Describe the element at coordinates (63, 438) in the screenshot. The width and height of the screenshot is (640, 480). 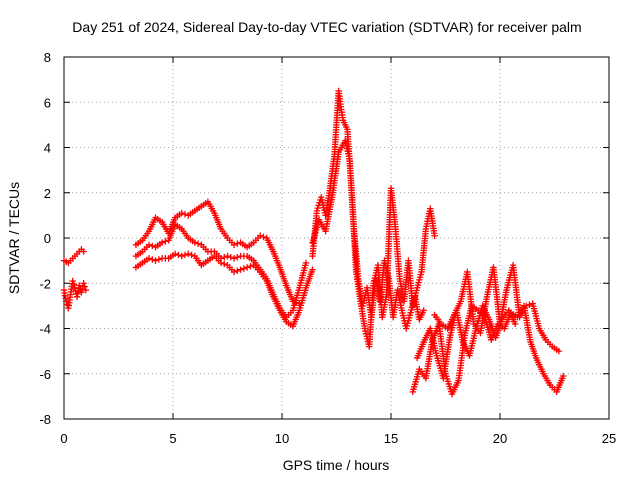
I see `x-tick-label: 0` at that location.